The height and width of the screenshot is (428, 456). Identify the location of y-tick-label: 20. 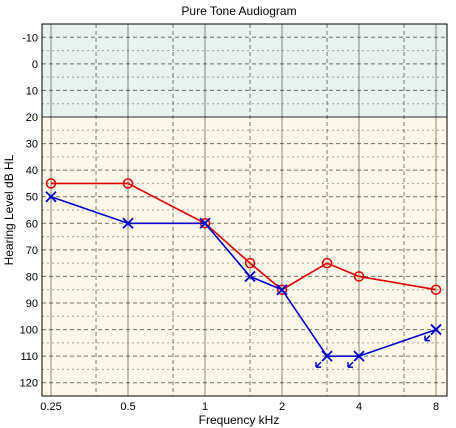
(32, 118).